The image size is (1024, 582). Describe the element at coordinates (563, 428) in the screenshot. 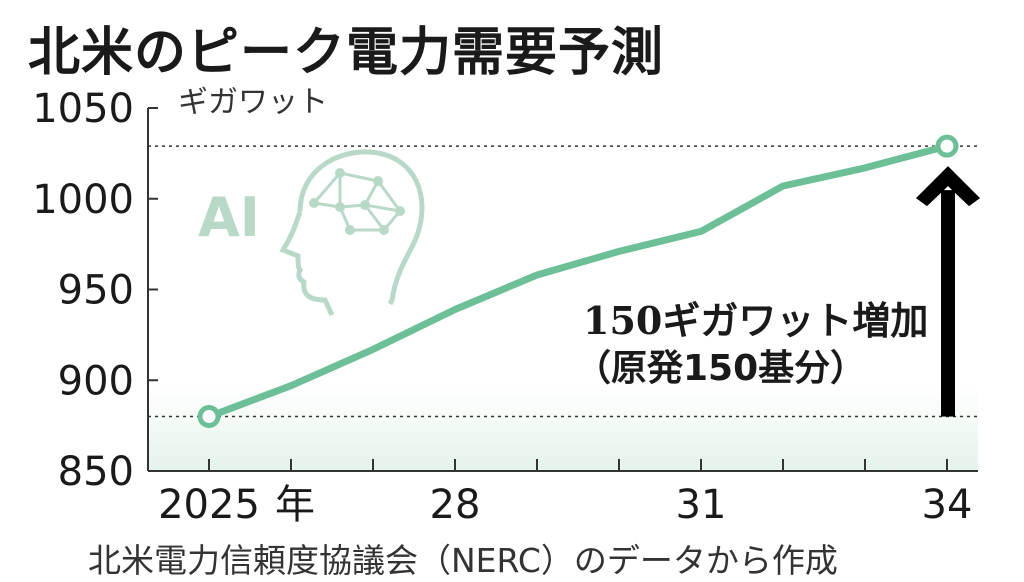

I see `lower-band` at that location.